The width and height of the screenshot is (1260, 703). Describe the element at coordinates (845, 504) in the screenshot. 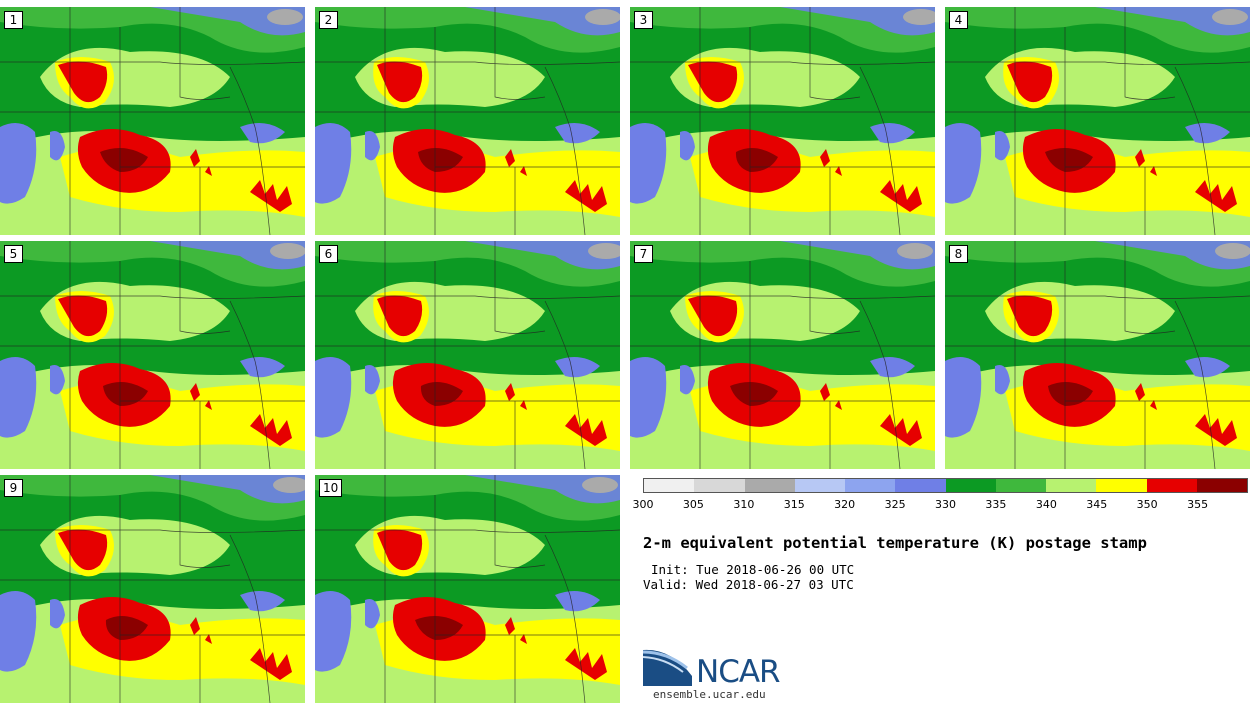

I see `colorbar-tick-label: 320` at that location.